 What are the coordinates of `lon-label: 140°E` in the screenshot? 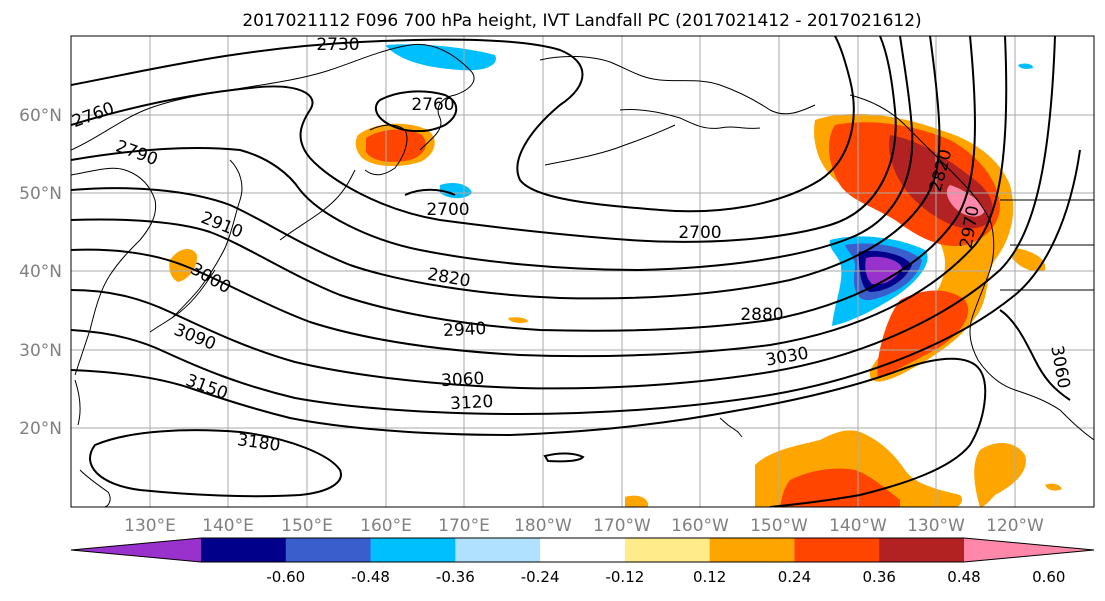 It's located at (228, 526).